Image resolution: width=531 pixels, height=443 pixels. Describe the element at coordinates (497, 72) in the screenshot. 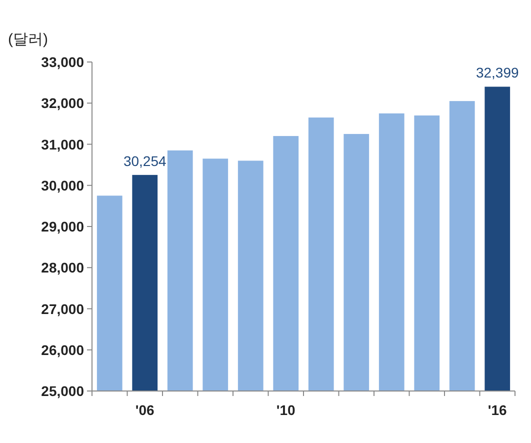

I see `data-label: 32,399` at that location.